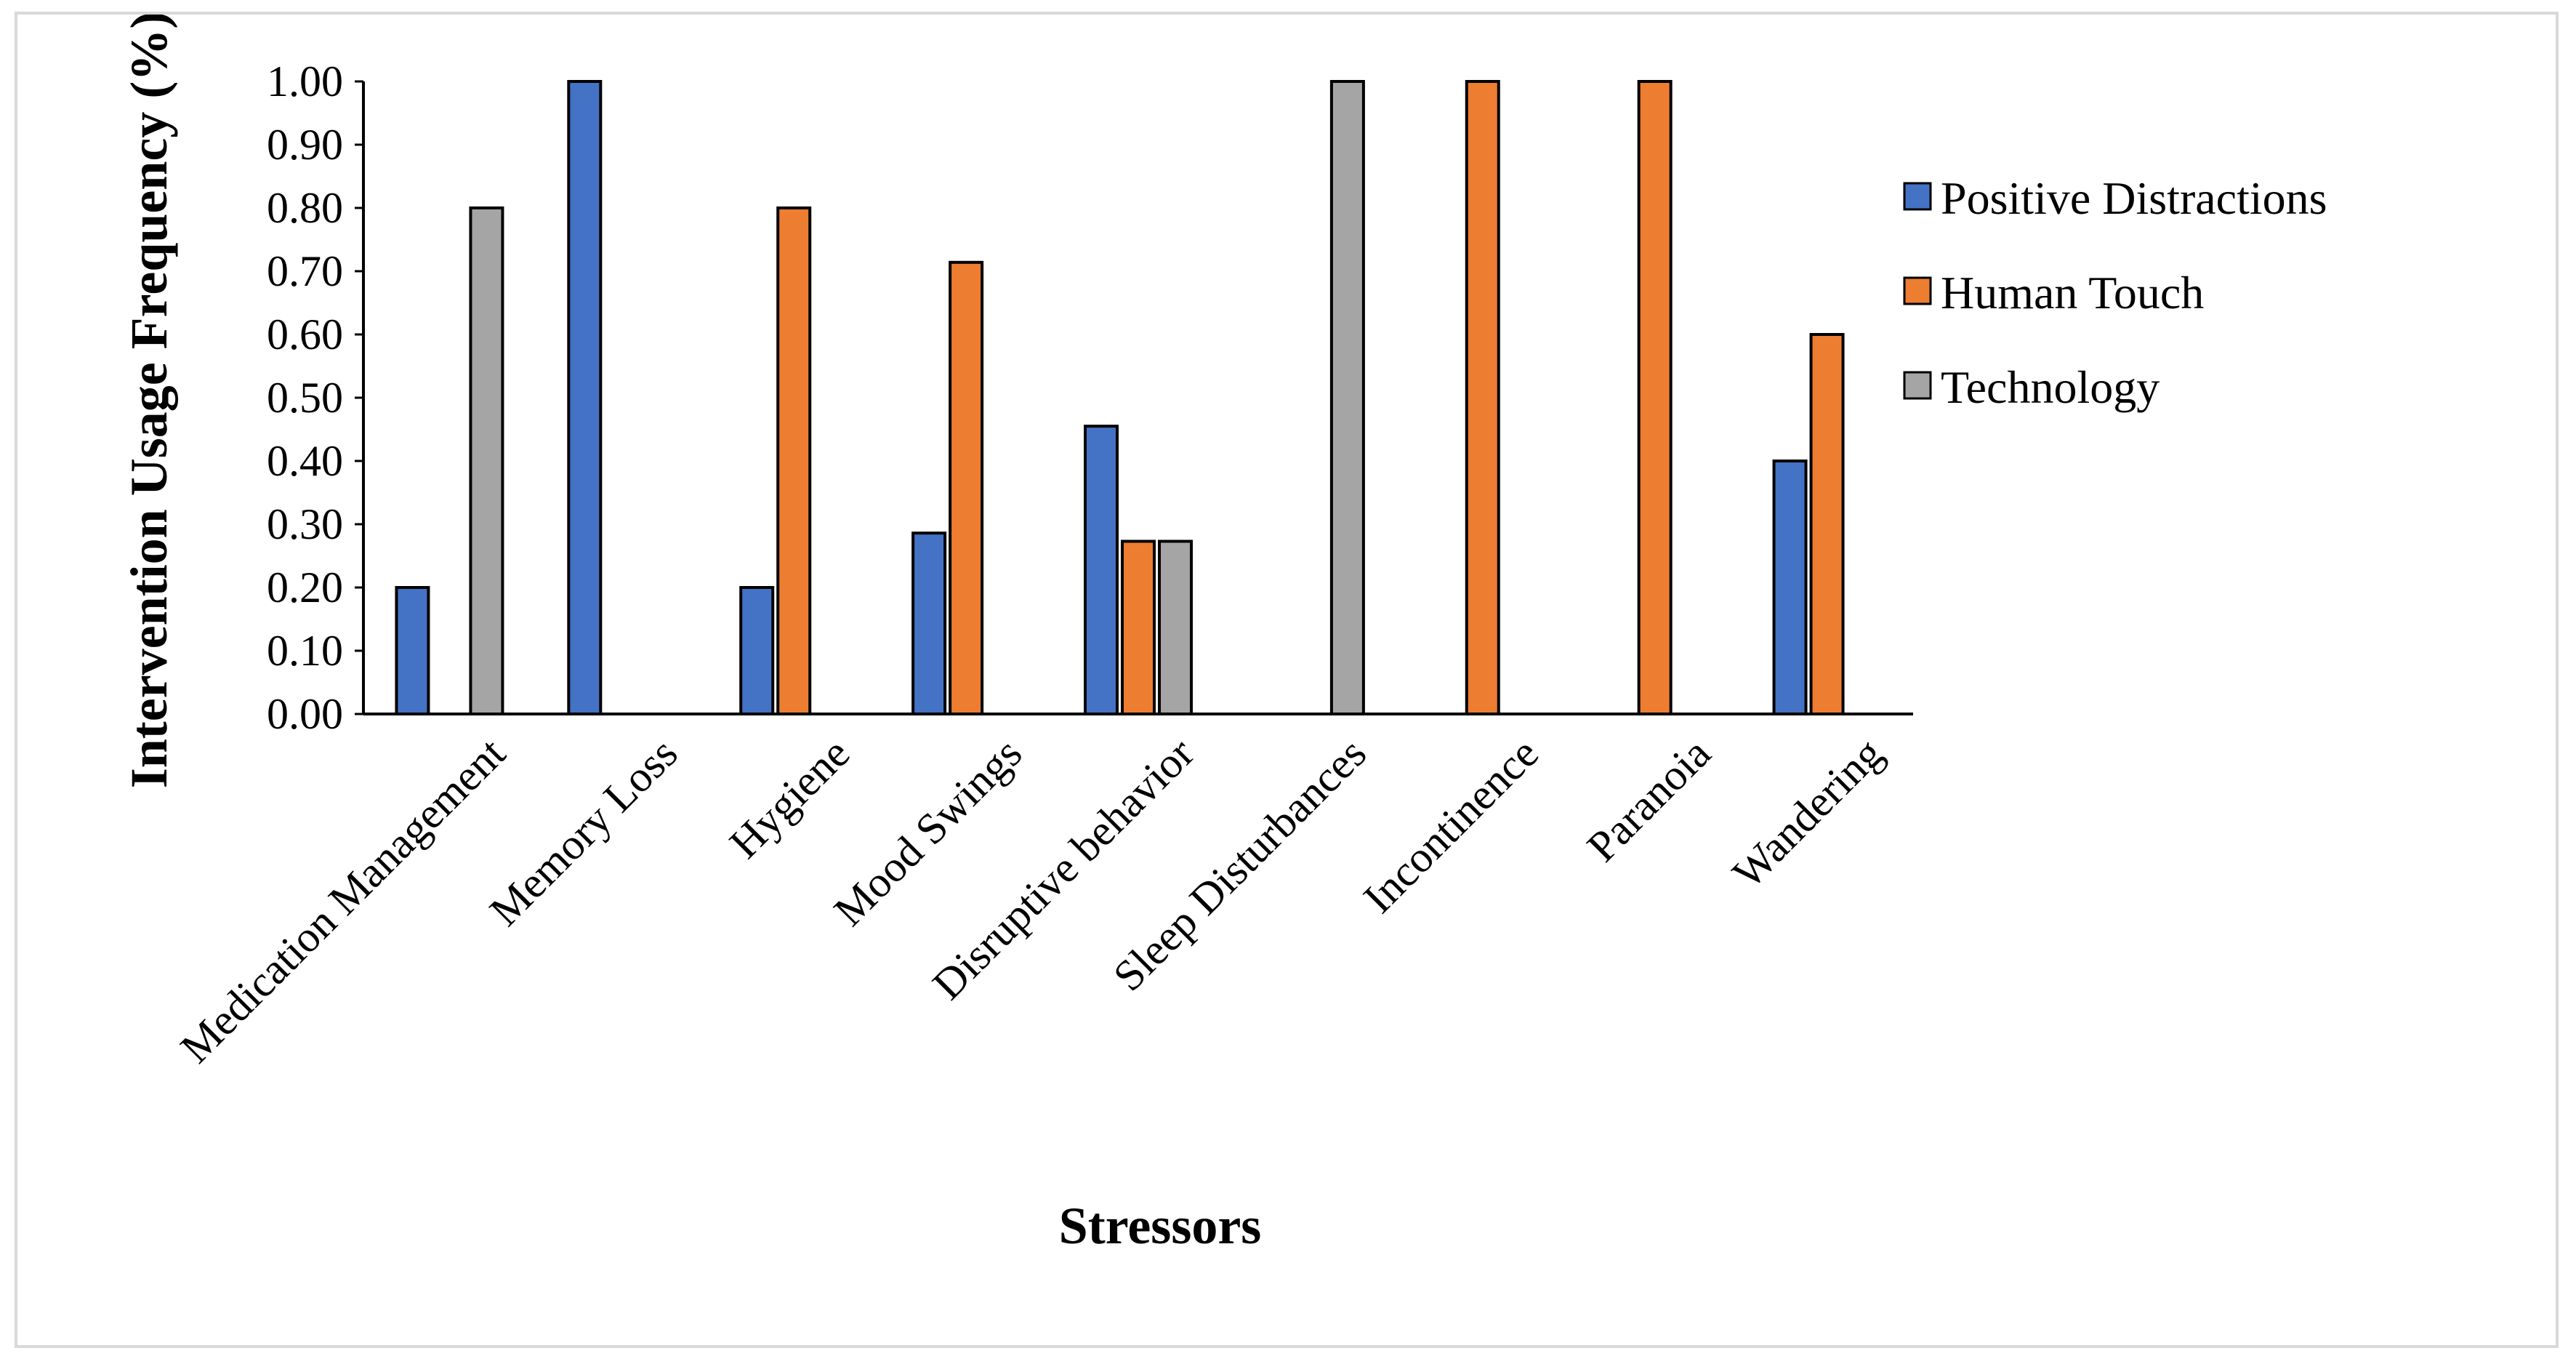 The height and width of the screenshot is (1364, 2576). What do you see at coordinates (305, 398) in the screenshot?
I see `y-tick-label: 0.50` at bounding box center [305, 398].